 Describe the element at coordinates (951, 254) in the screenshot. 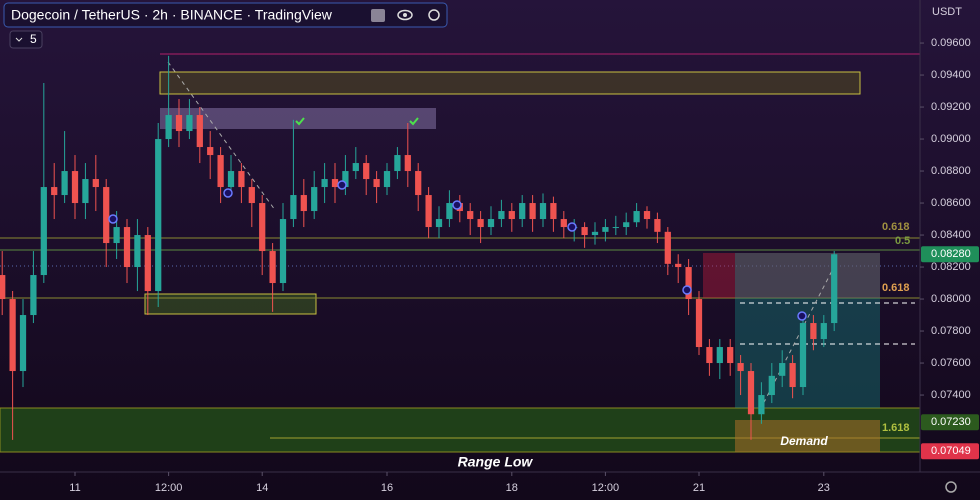

I see `price-tag-label: 0.08280` at that location.